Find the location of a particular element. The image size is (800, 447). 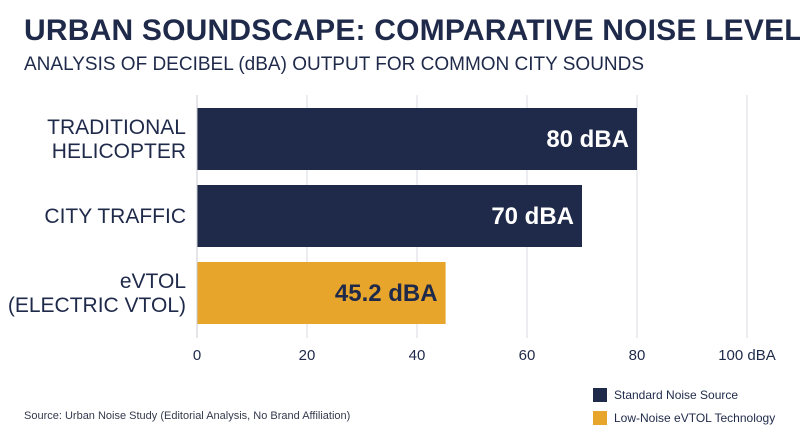

legend-swatch-low is located at coordinates (600, 418).